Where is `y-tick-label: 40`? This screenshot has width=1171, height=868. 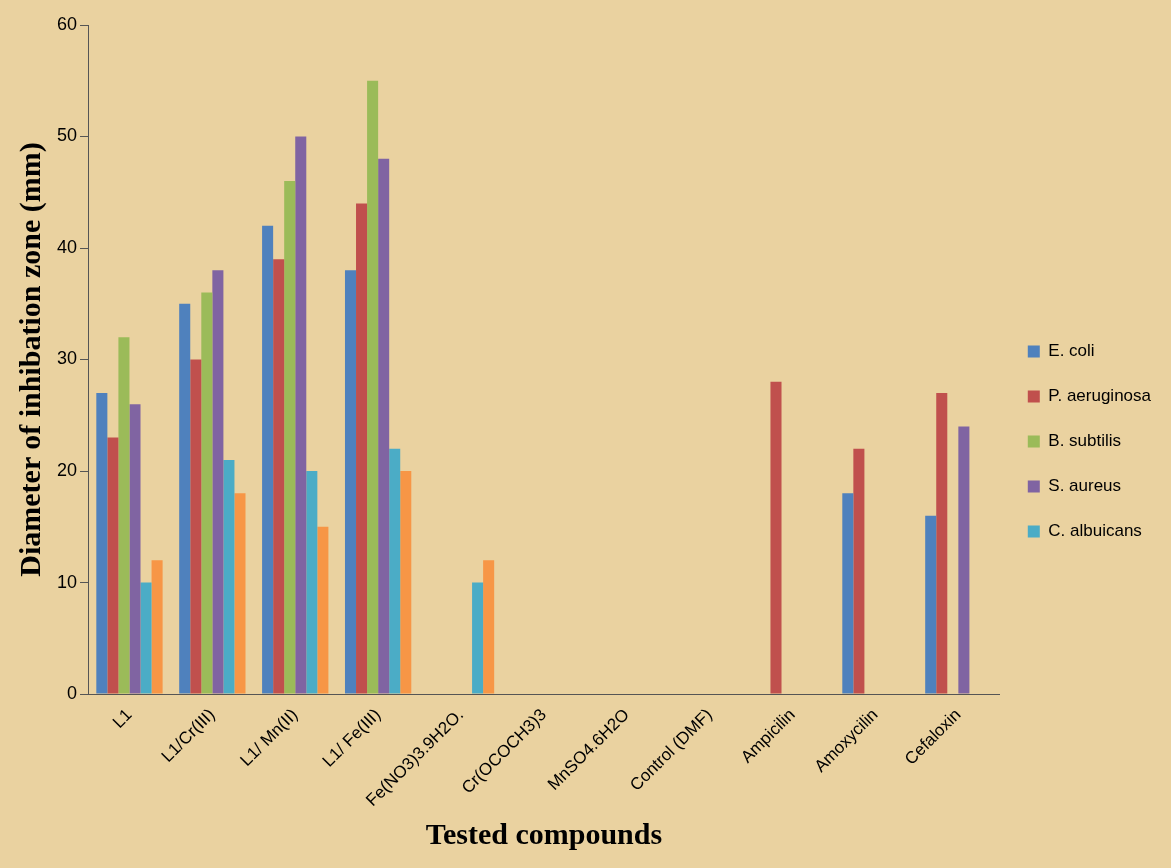 y-tick-label: 40 is located at coordinates (67, 246).